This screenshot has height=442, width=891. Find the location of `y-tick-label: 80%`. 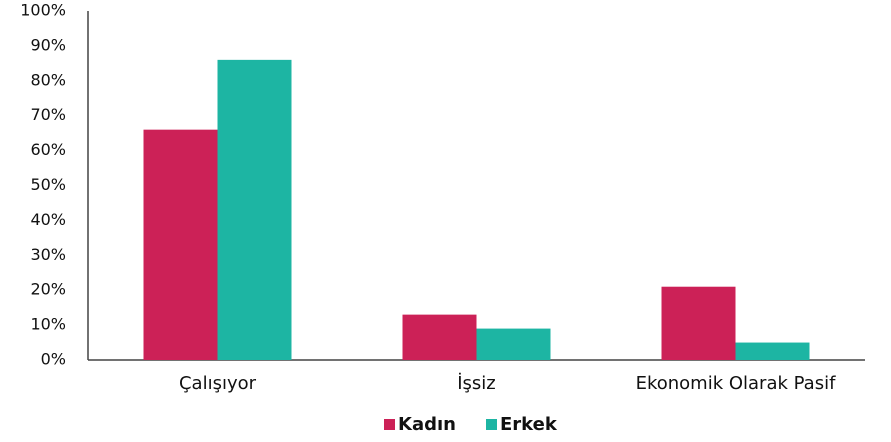

y-tick-label: 80% is located at coordinates (48, 79).